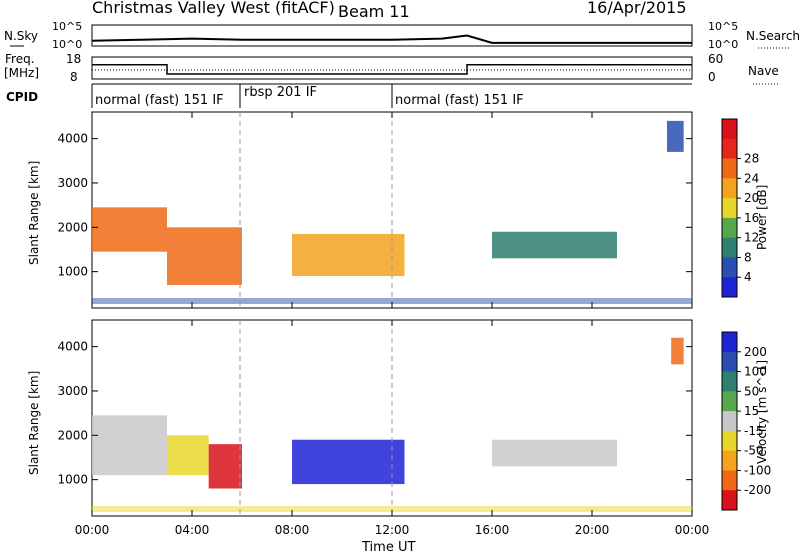 This screenshot has width=800, height=554. Describe the element at coordinates (762, 217) in the screenshot. I see `power-colorbar-label: Power [dB]` at that location.